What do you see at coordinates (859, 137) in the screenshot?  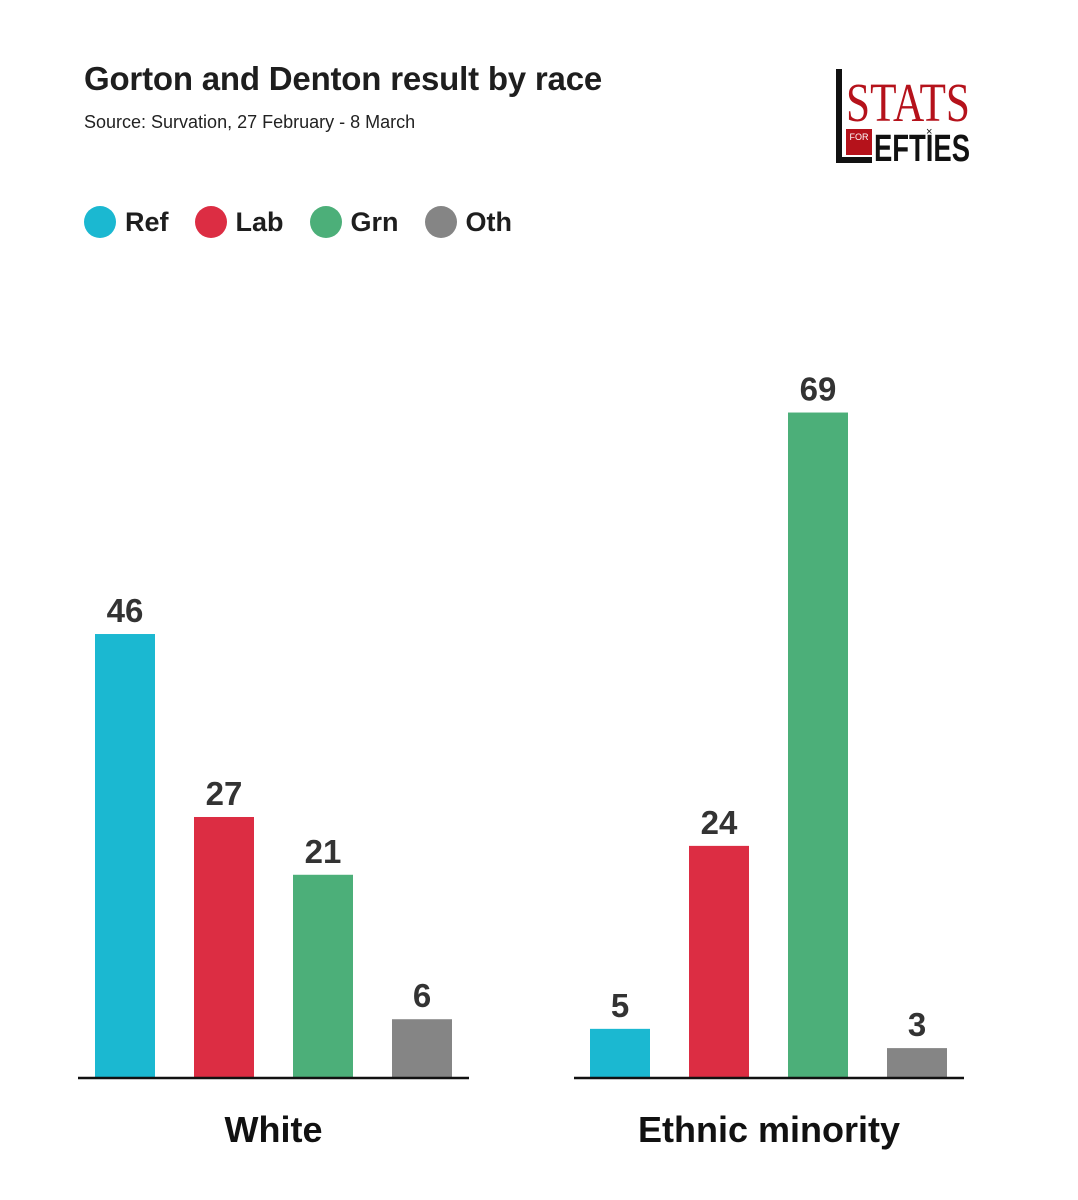 I see `svg-text: FOR` at bounding box center [859, 137].